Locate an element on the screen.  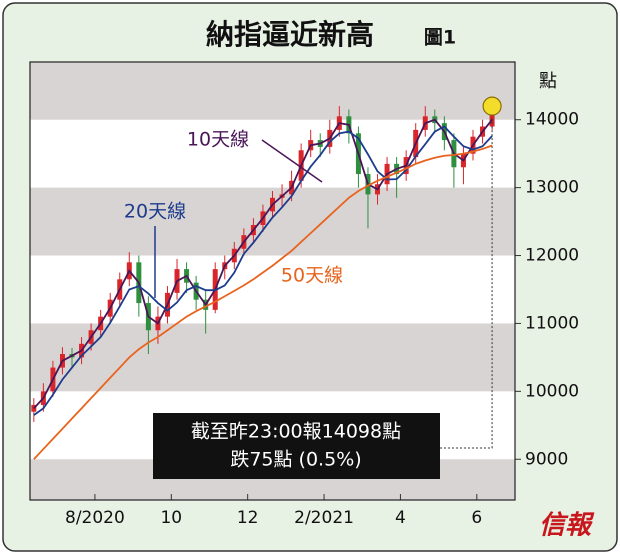
logo: 信報 is located at coordinates (567, 526).